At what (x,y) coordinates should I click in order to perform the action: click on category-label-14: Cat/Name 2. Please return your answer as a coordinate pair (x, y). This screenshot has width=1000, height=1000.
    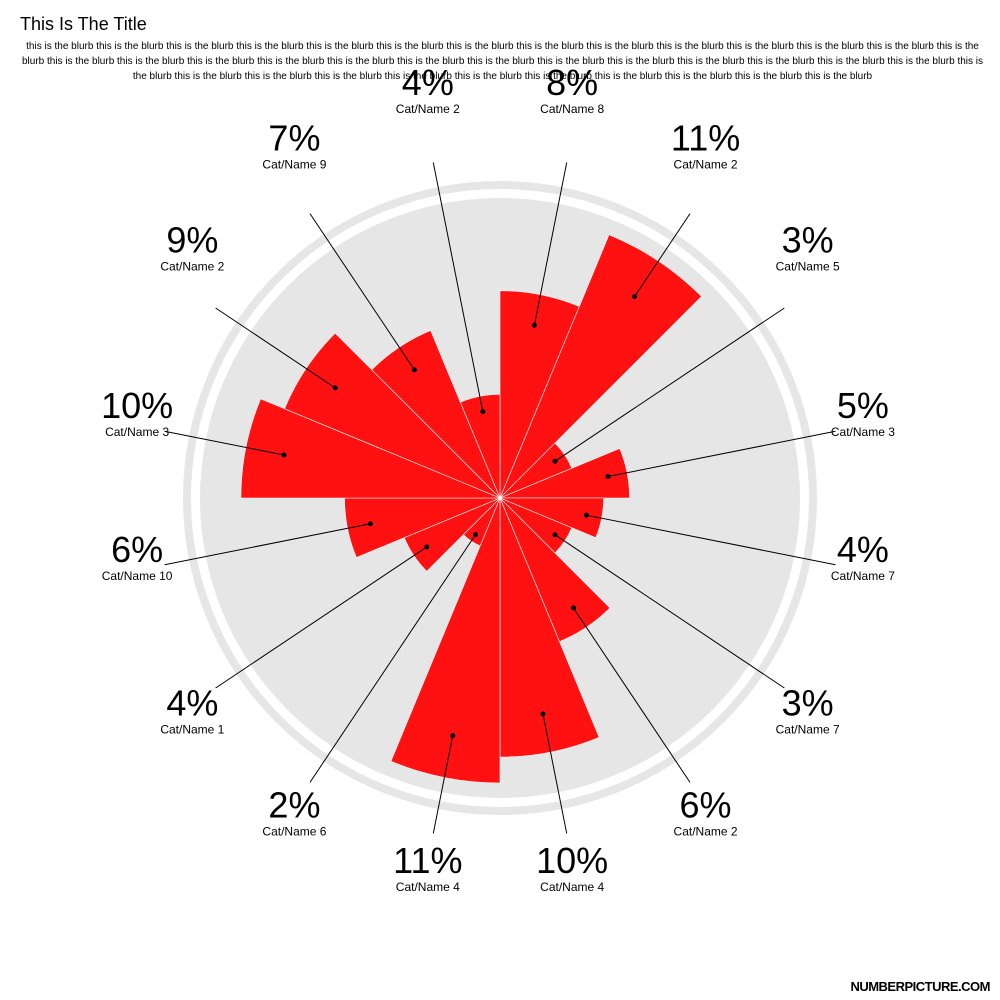
    Looking at the image, I should click on (192, 266).